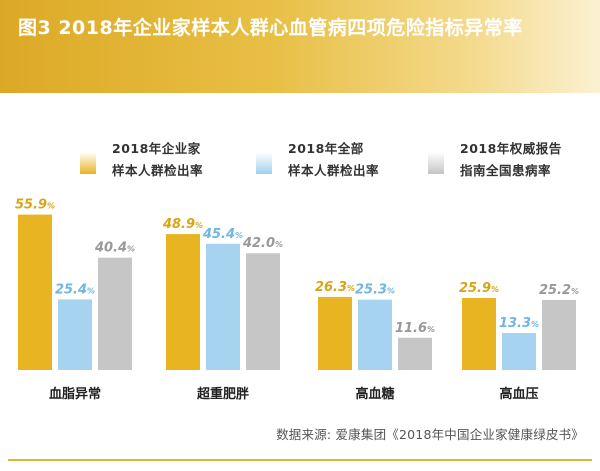 This screenshot has height=471, width=600. I want to click on category-label-3: 高血糖, so click(374, 394).